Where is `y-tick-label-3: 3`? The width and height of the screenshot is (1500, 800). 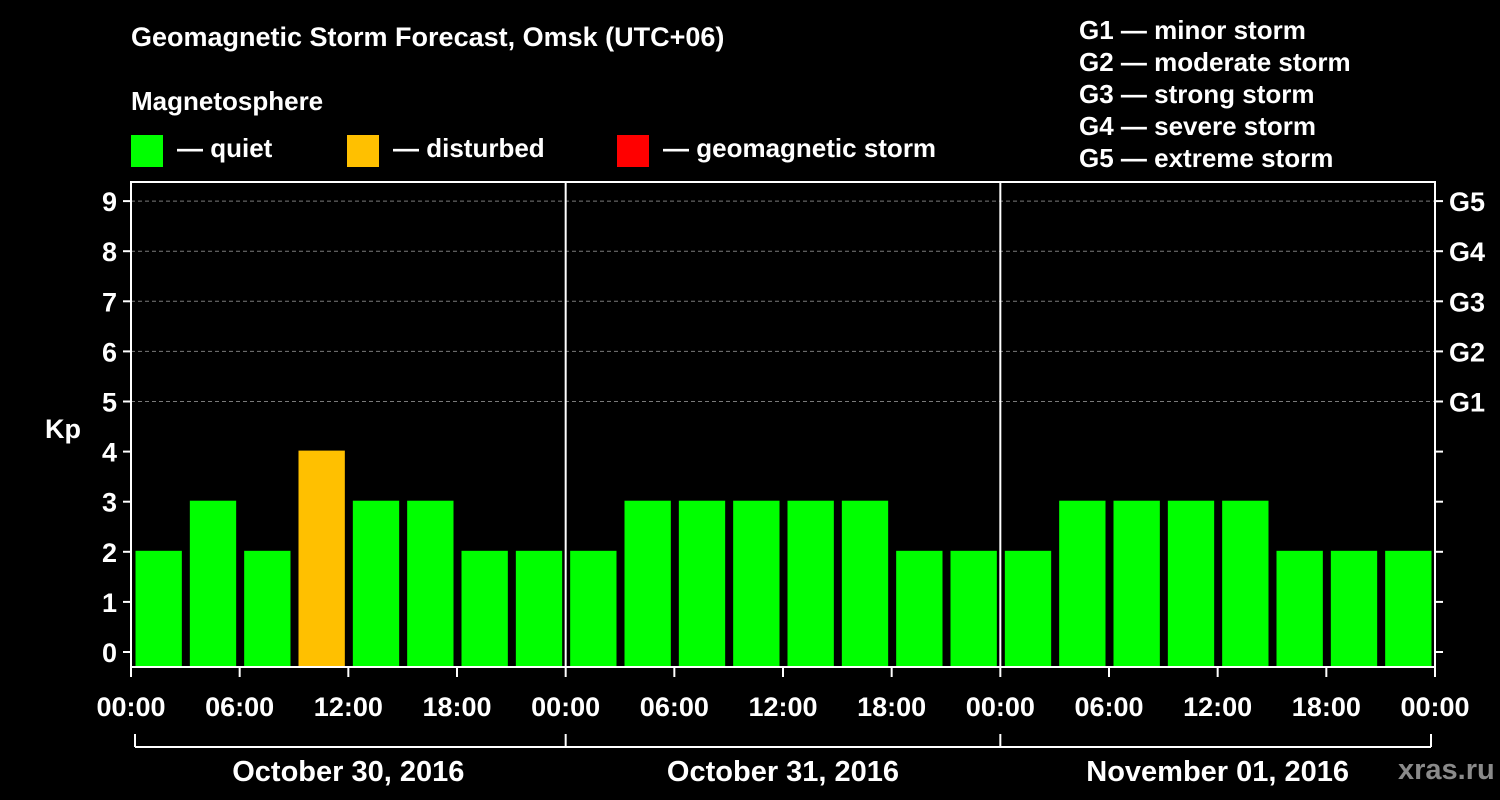 y-tick-label-3: 3 is located at coordinates (109, 503).